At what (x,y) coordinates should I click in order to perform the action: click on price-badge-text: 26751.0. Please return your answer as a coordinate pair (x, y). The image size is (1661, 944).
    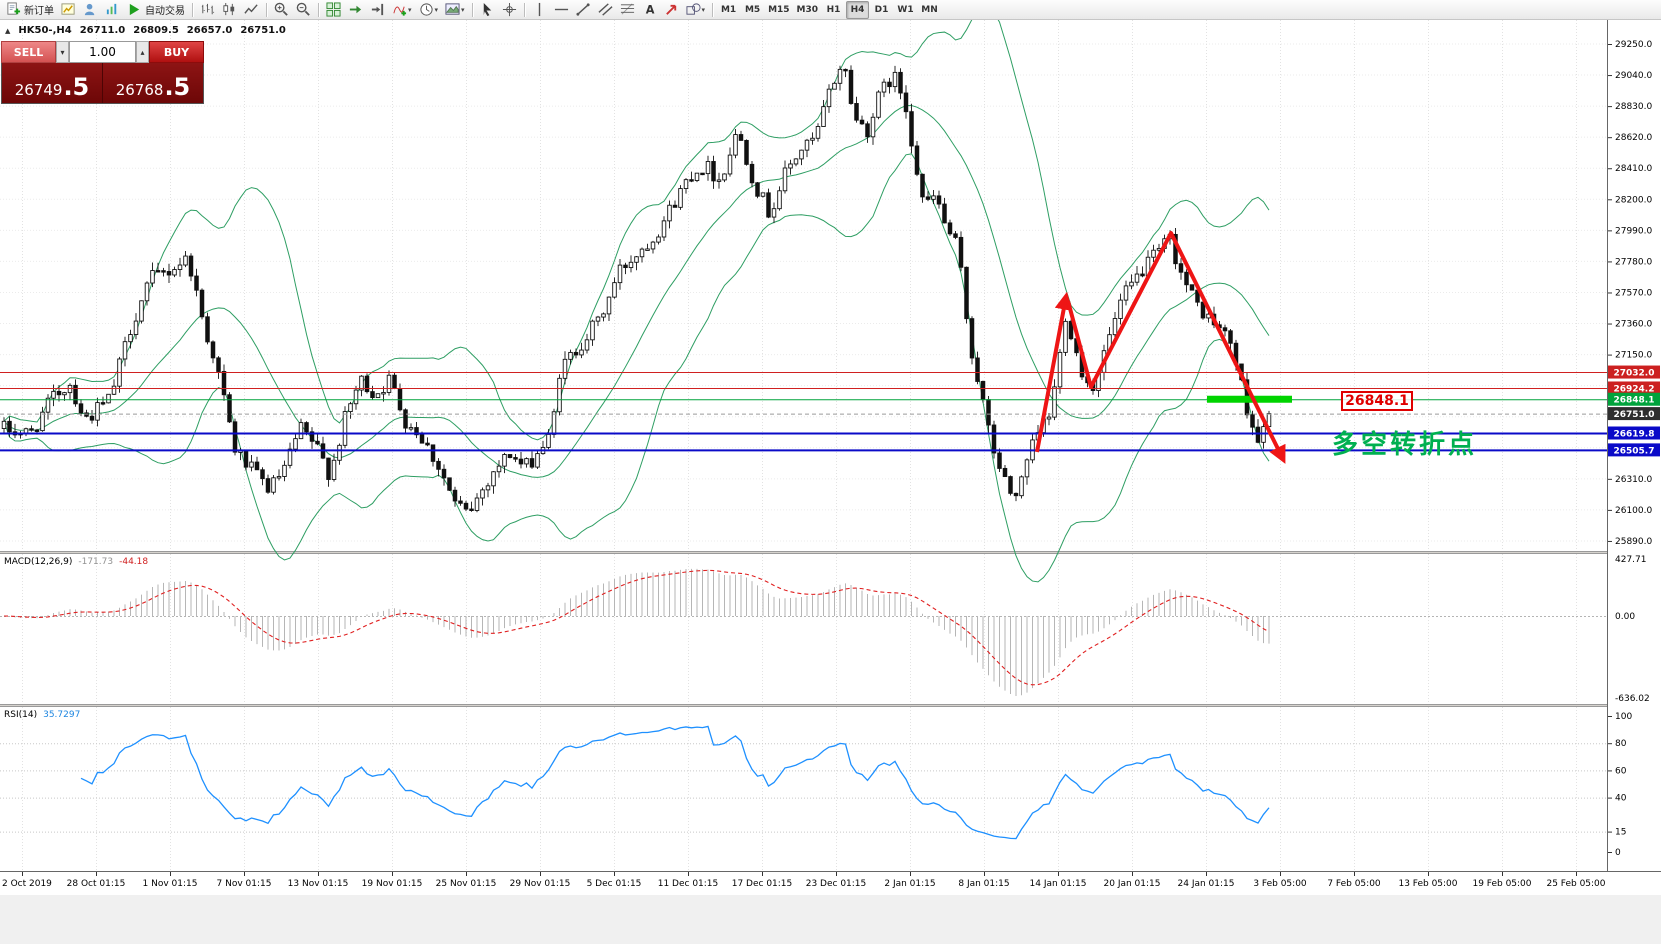
    Looking at the image, I should click on (1634, 415).